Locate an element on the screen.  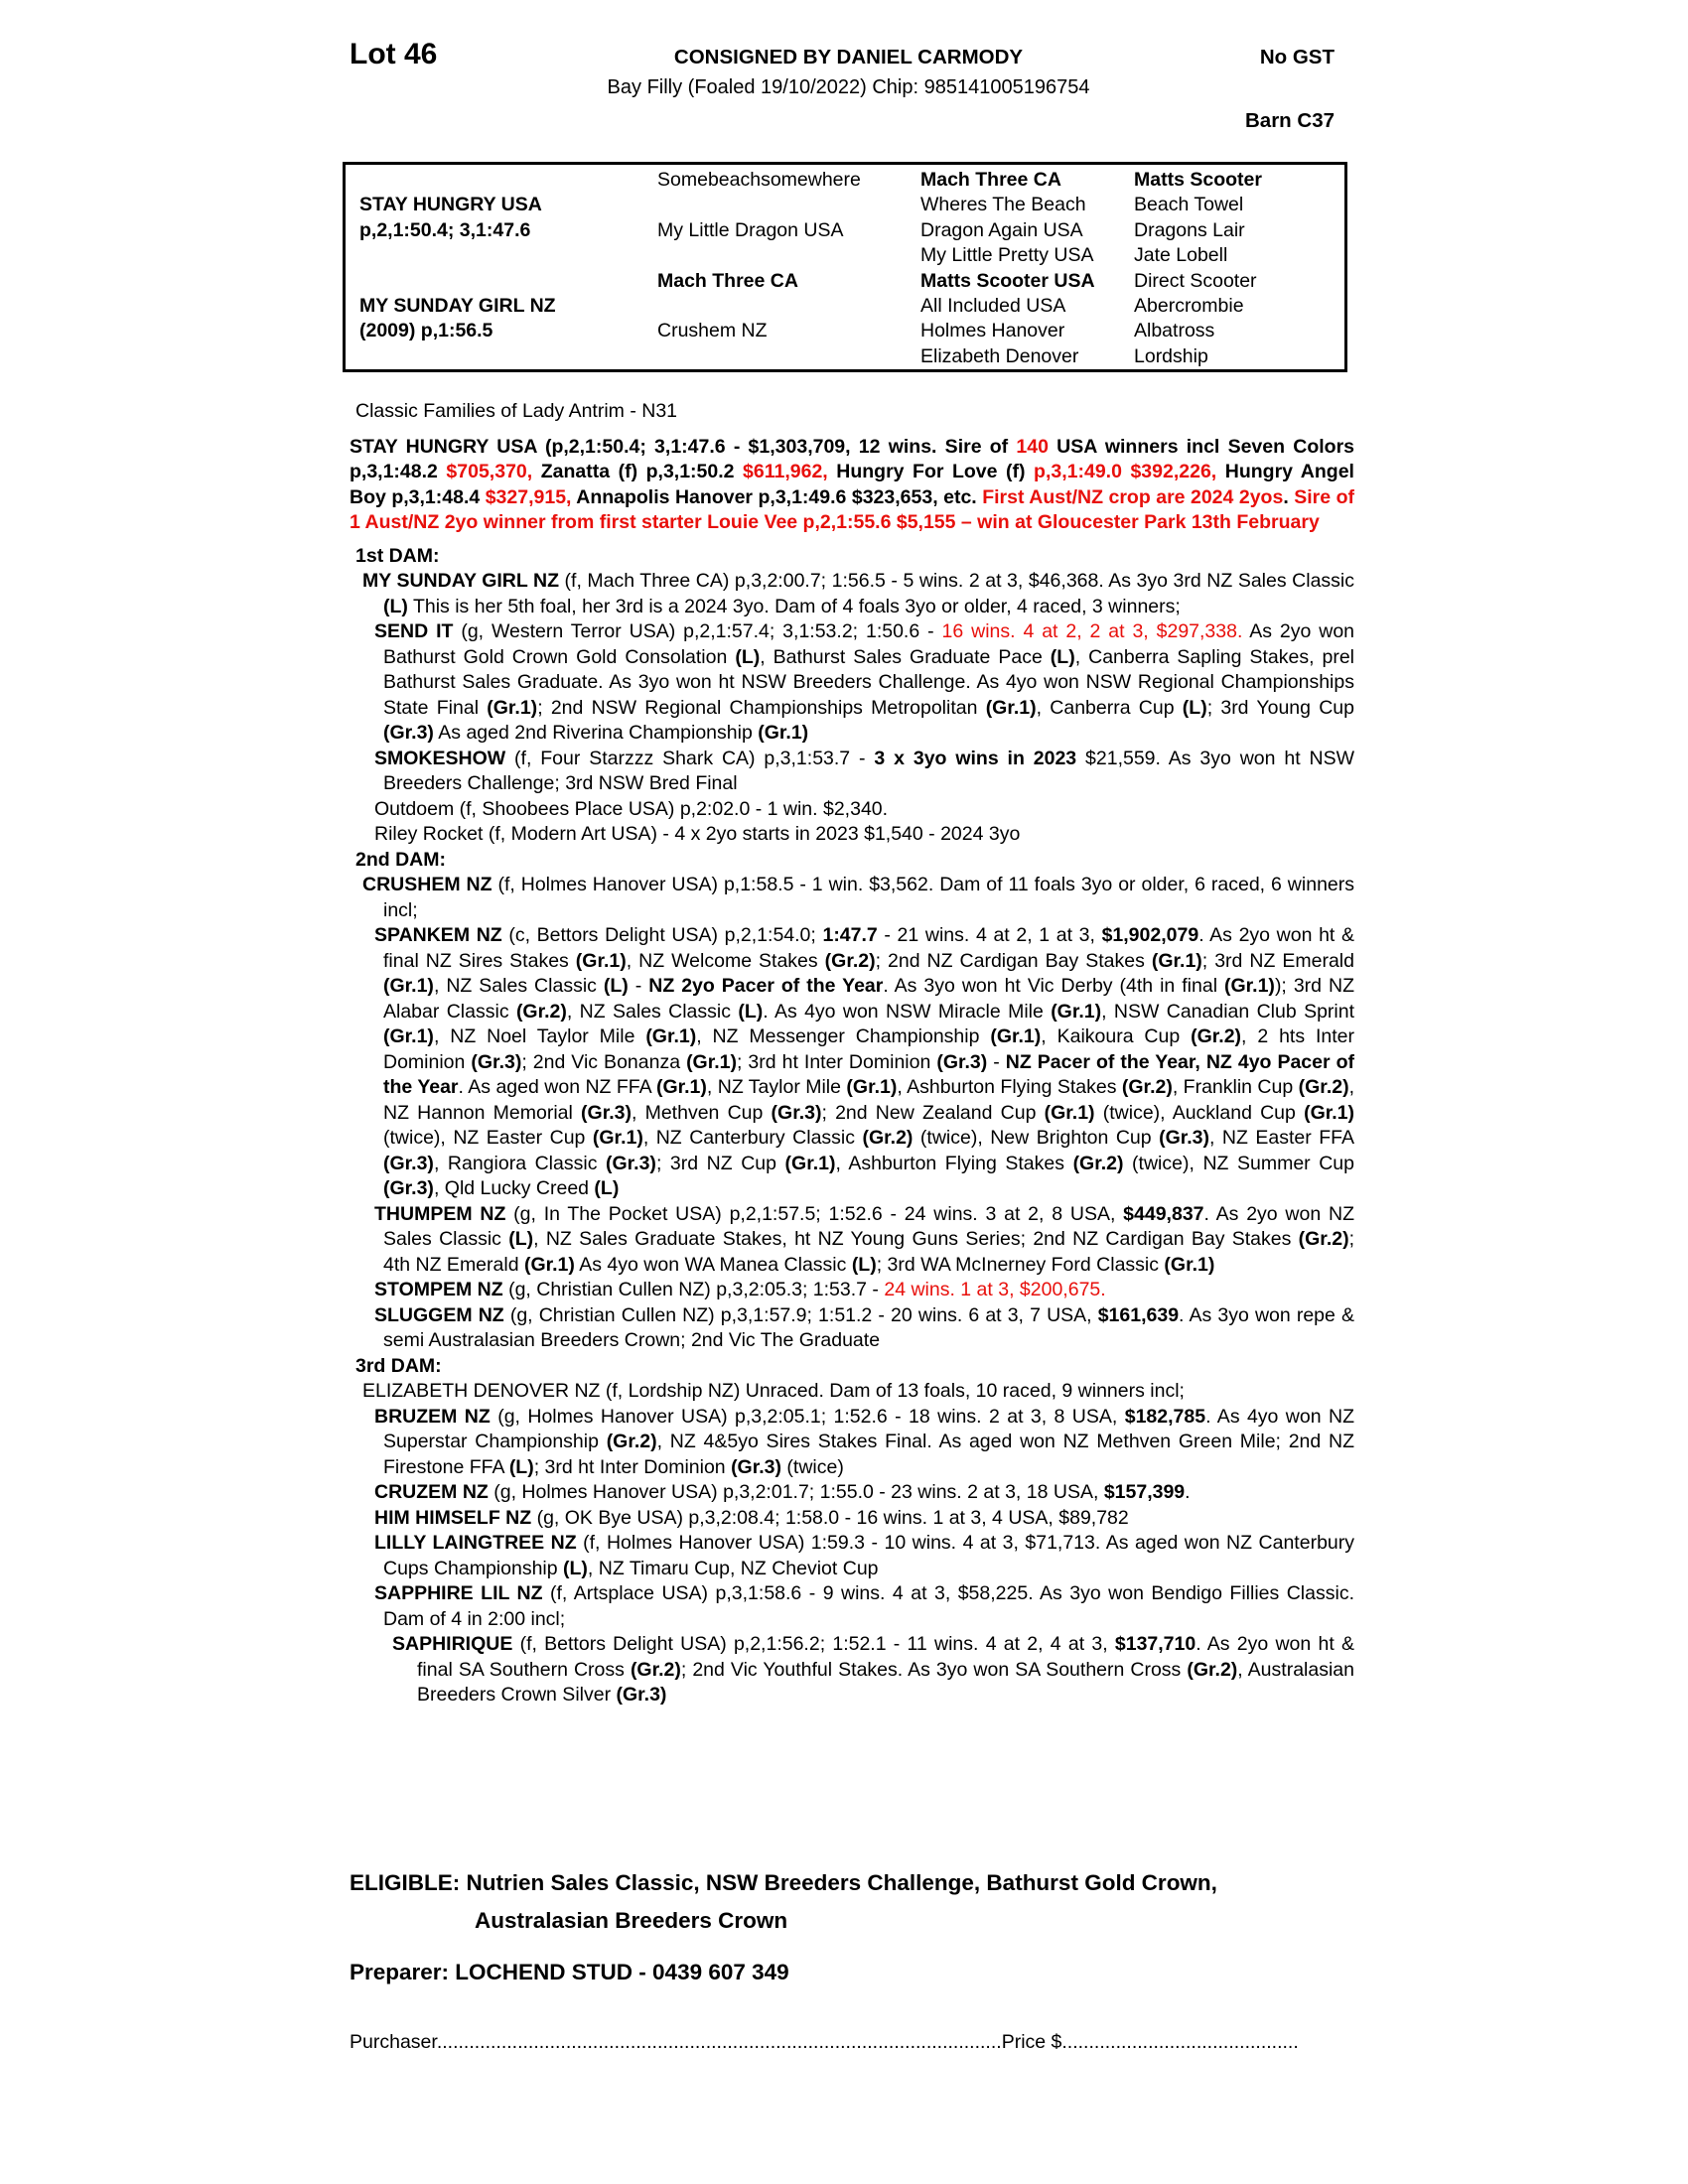
eligible-line-2: Australasian Breeders Crown is located at coordinates (631, 1920).